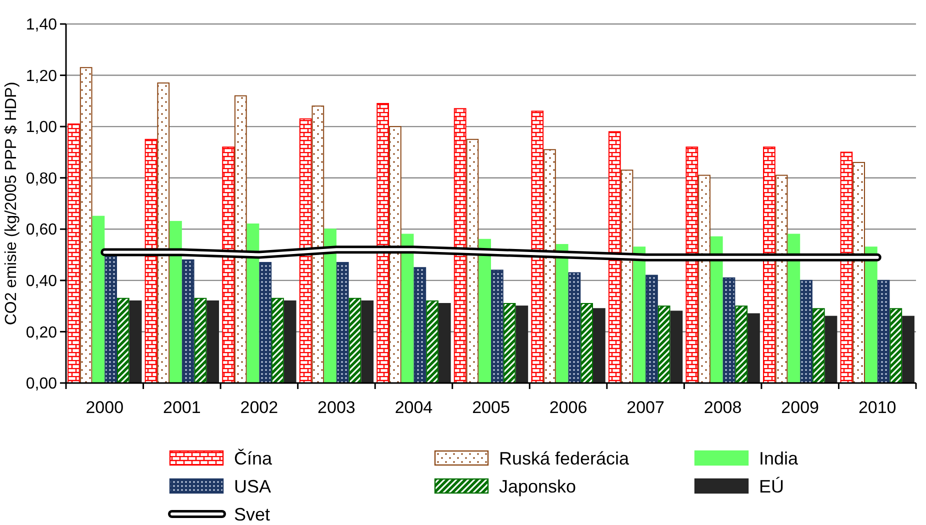 The image size is (926, 525). I want to click on legend-label: Ruská federácia, so click(564, 458).